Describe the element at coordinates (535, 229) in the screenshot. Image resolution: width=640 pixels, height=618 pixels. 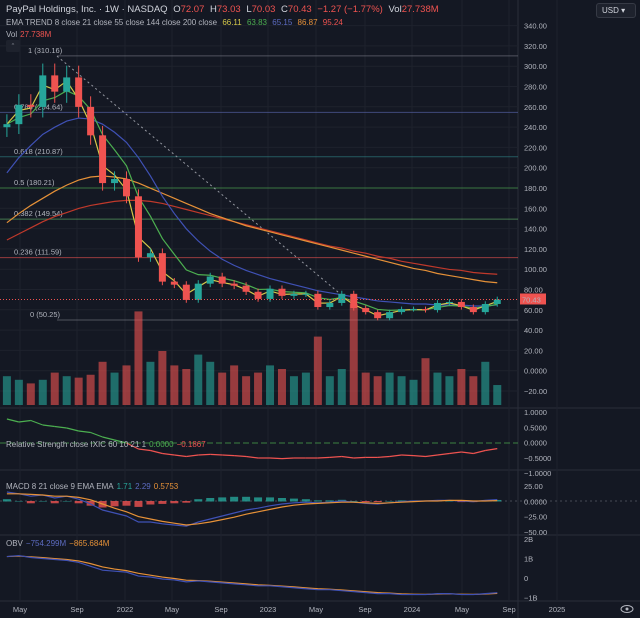
I see `price-tick-label: 140.00` at that location.